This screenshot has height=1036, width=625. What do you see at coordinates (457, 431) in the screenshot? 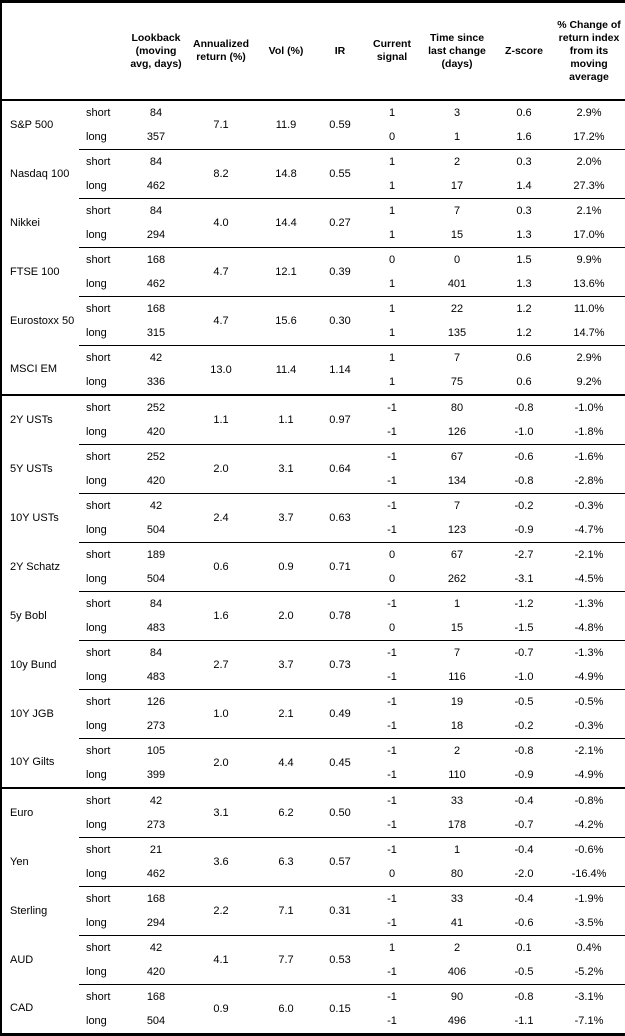
I see `time-since-value: 126` at bounding box center [457, 431].